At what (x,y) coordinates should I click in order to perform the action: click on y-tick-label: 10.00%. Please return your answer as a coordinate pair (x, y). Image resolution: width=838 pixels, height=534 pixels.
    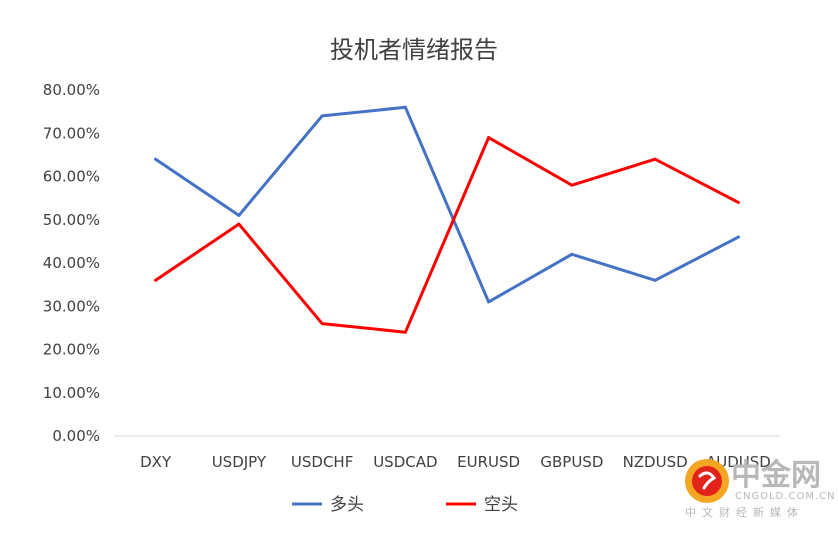
    Looking at the image, I should click on (71, 393).